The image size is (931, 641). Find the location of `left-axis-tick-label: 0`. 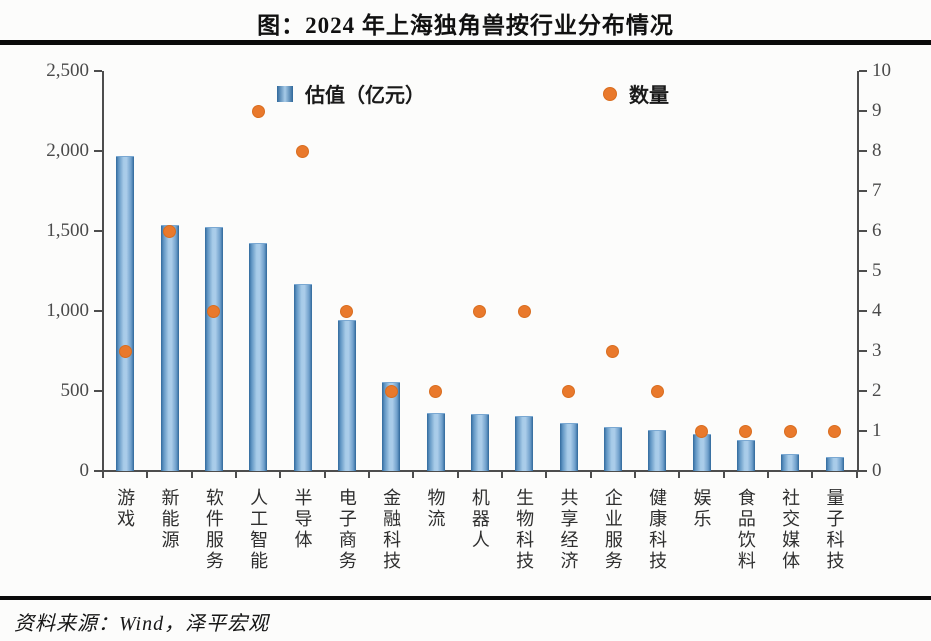

left-axis-tick-label: 0 is located at coordinates (84, 470).